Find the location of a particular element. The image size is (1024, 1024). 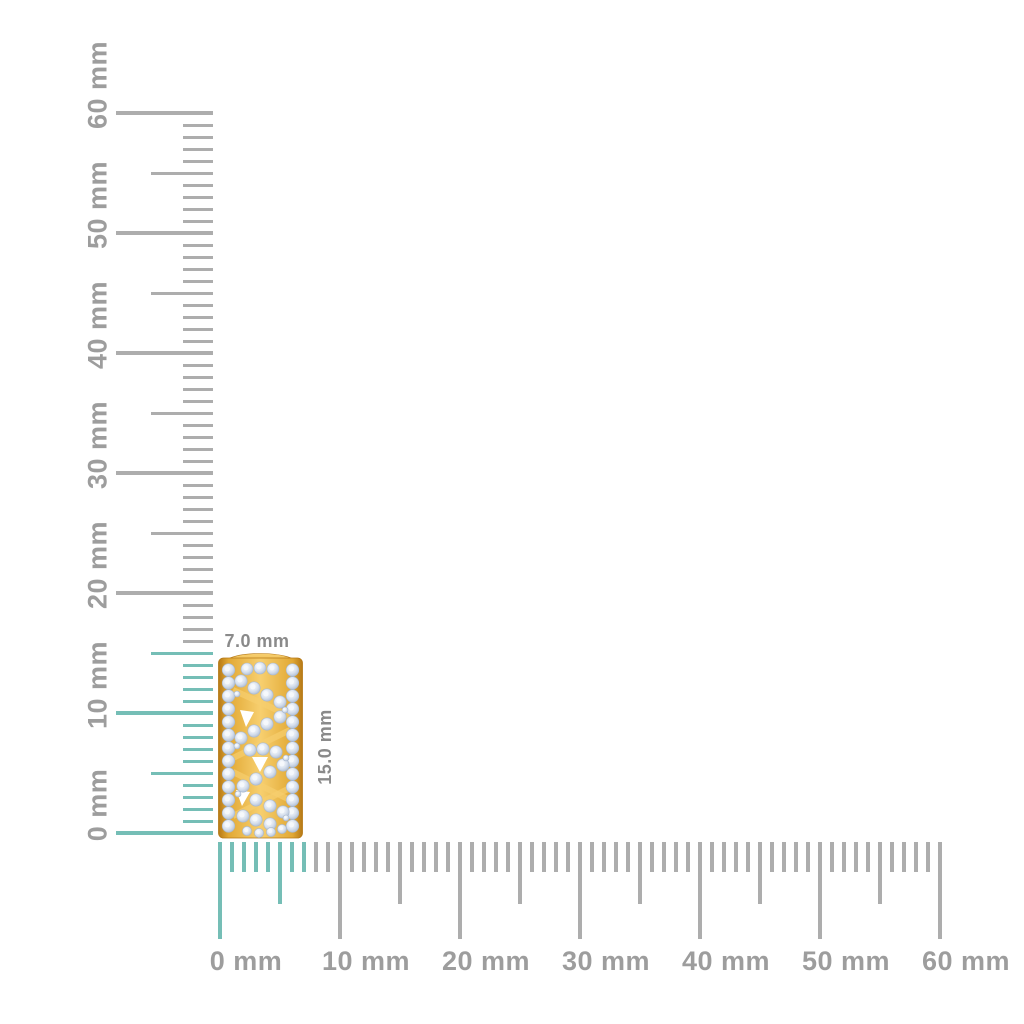

h-ruler-tick-35mm is located at coordinates (640, 873).